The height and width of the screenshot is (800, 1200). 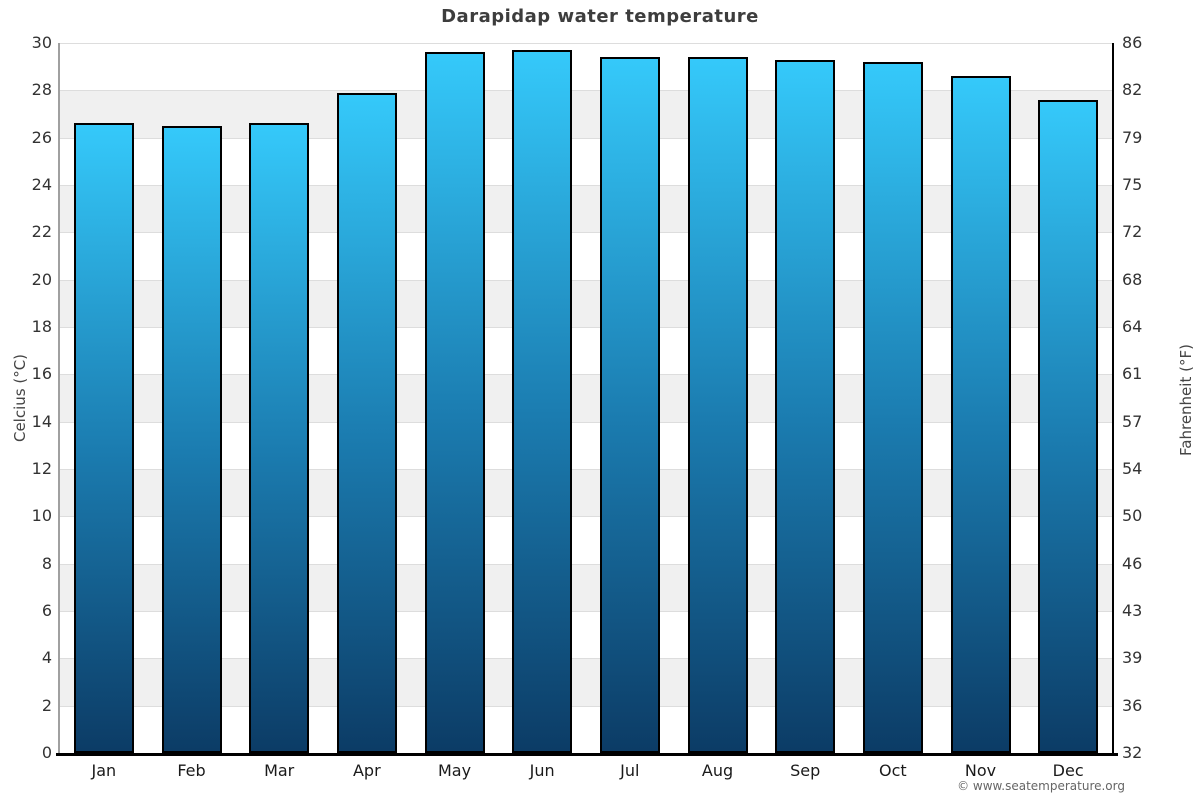 What do you see at coordinates (46, 610) in the screenshot?
I see `celsius-tick: 6` at bounding box center [46, 610].